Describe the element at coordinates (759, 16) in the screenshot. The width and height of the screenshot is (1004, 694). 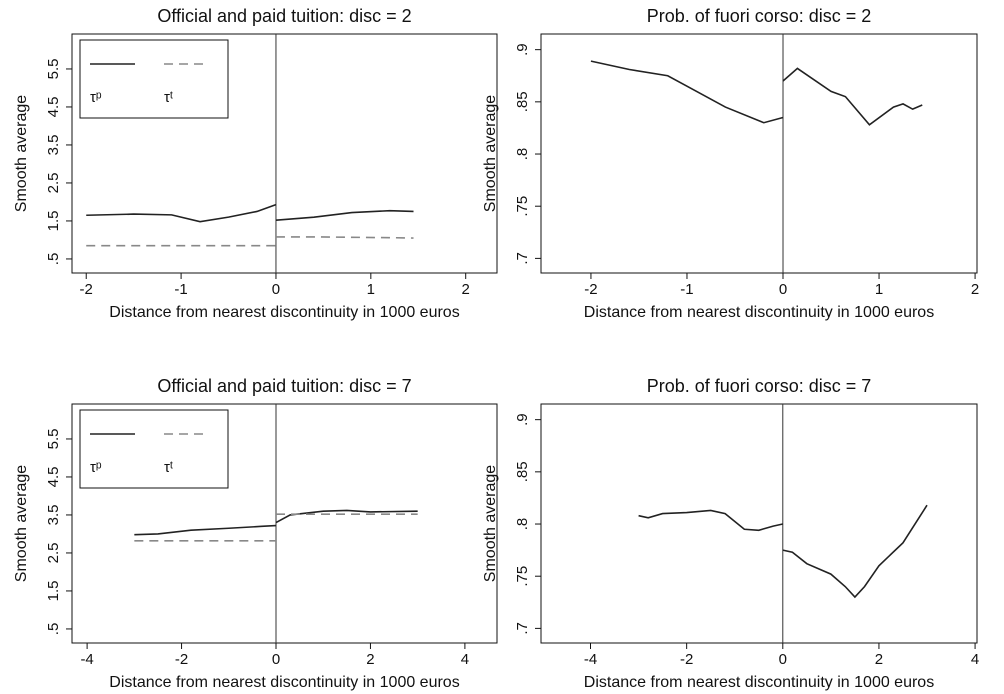
I see `chart-title: Prob. of fuori corso: disc = 2` at that location.